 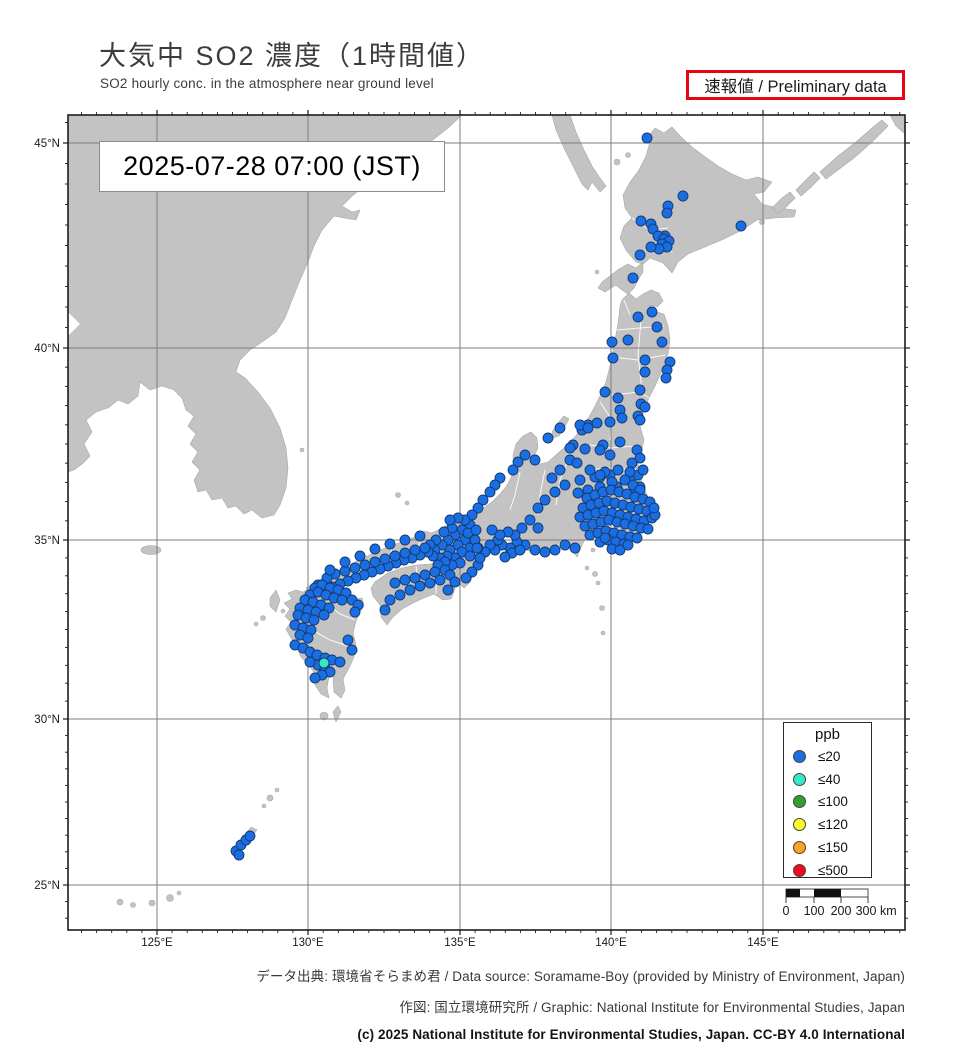 What do you see at coordinates (888, 911) in the screenshot?
I see `scale-bar-unit: km` at bounding box center [888, 911].